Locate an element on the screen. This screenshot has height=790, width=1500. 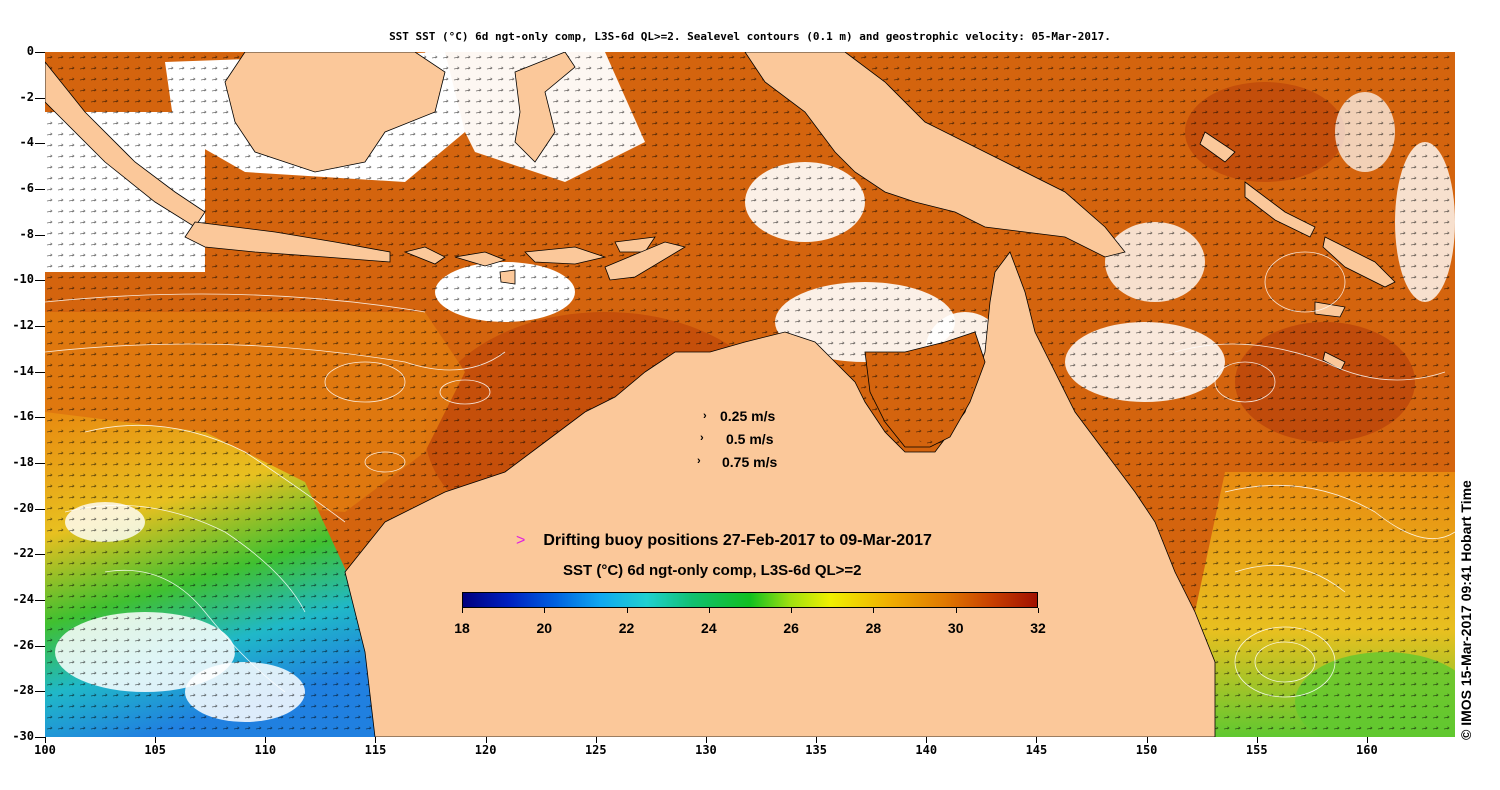
lon-tick-label: 130 is located at coordinates (706, 750).